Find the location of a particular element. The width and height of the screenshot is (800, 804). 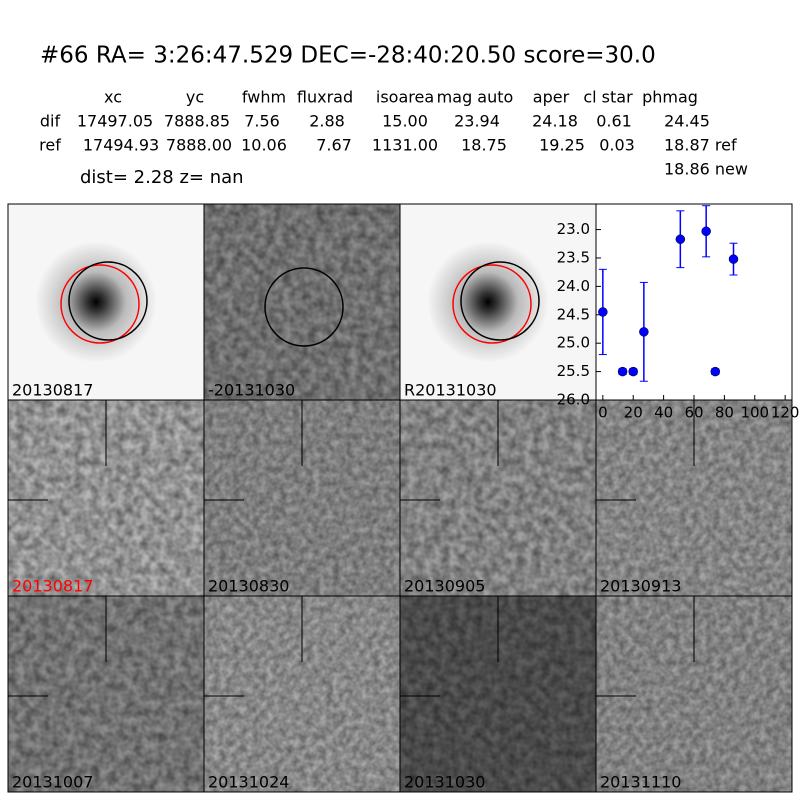

y-tick-label: 26.0 is located at coordinates (573, 400).